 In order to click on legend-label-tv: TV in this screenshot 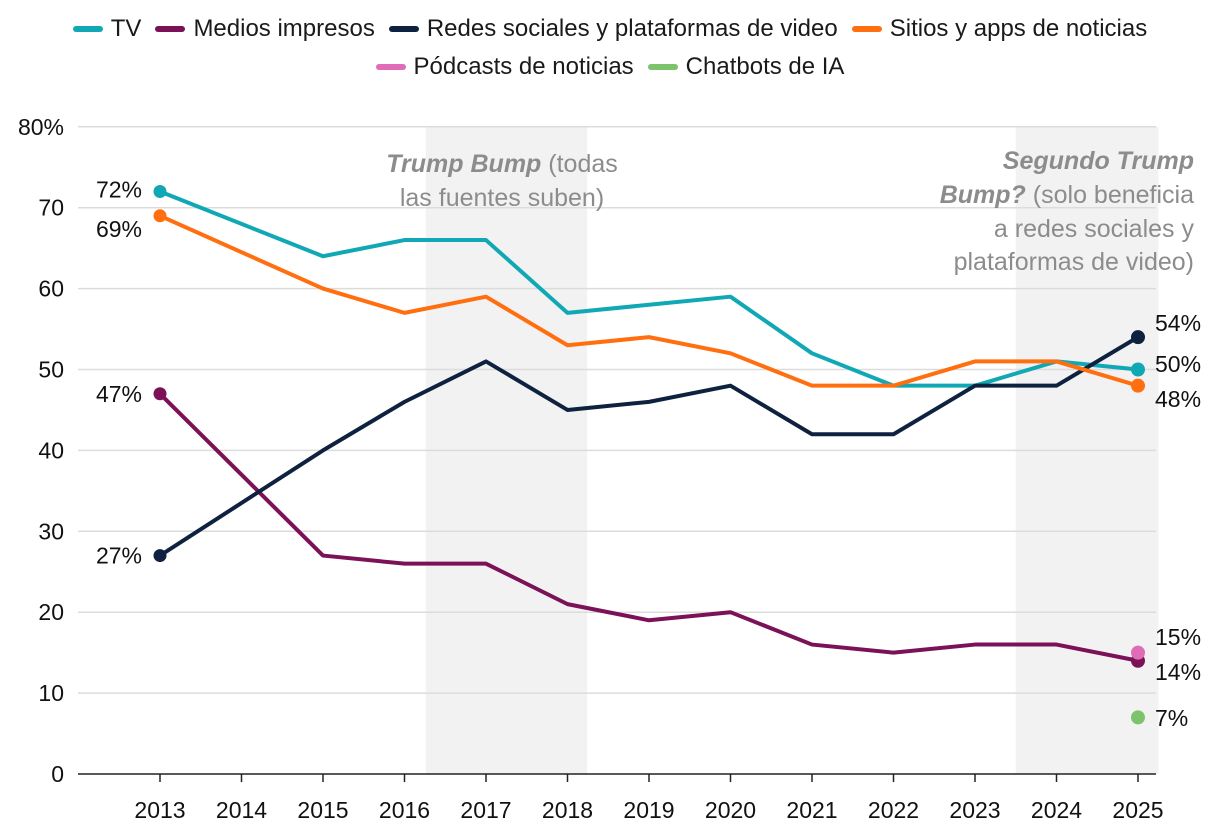, I will do `click(126, 28)`.